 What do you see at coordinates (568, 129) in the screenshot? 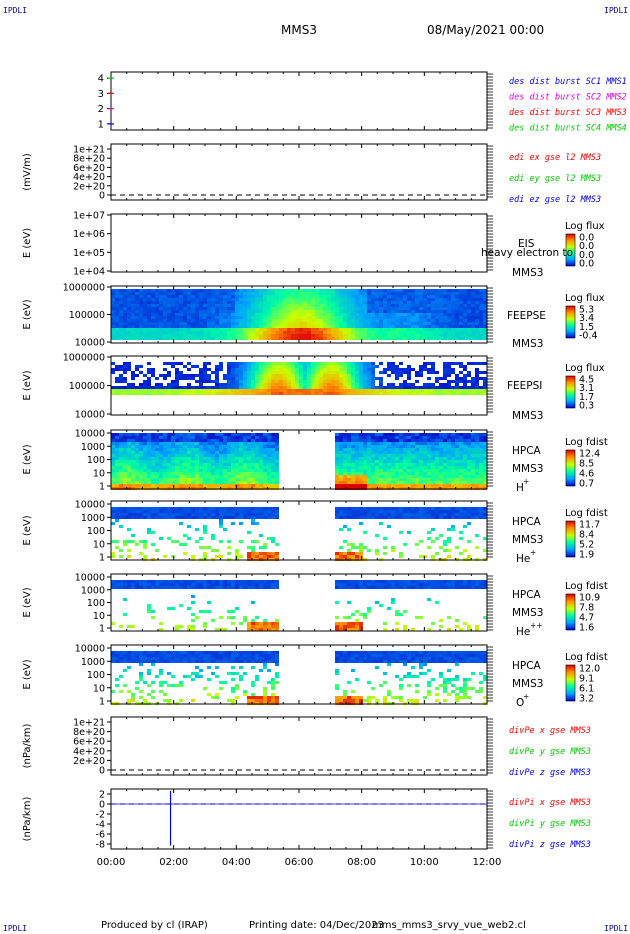
I see `legend-entry: des dist burst SC4 MMS4` at bounding box center [568, 129].